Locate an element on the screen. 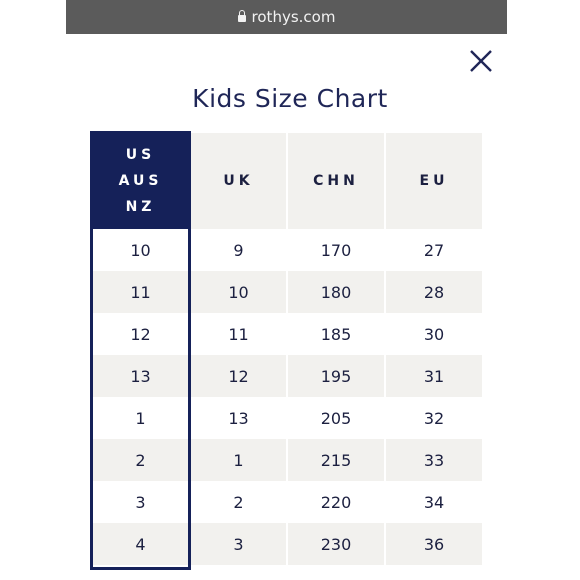 This screenshot has width=580, height=580. header-us-aus-nz: US AUS NZ is located at coordinates (140, 181).